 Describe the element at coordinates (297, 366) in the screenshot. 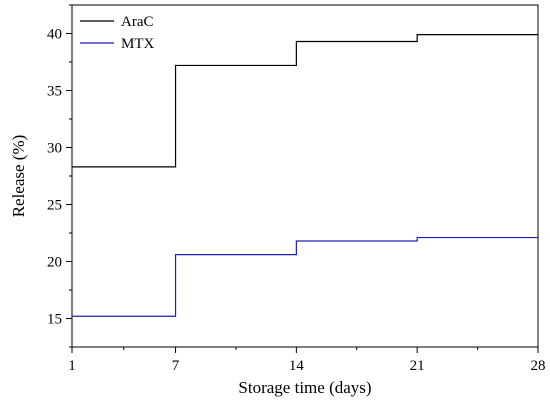

I see `x-tick-label: 14` at that location.